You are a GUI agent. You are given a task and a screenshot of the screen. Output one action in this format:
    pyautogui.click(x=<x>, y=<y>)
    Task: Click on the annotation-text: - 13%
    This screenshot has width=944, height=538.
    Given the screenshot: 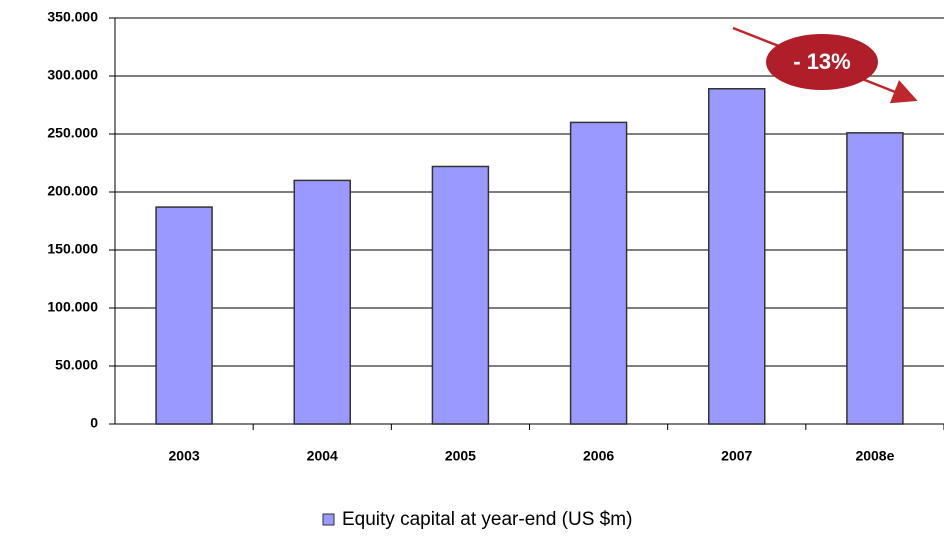 What is the action you would take?
    pyautogui.click(x=821, y=61)
    